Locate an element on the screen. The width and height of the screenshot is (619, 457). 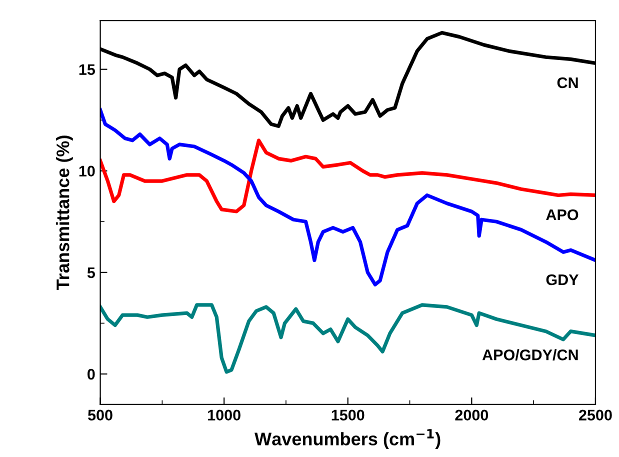
y-tick-label: 15 is located at coordinates (87, 69).